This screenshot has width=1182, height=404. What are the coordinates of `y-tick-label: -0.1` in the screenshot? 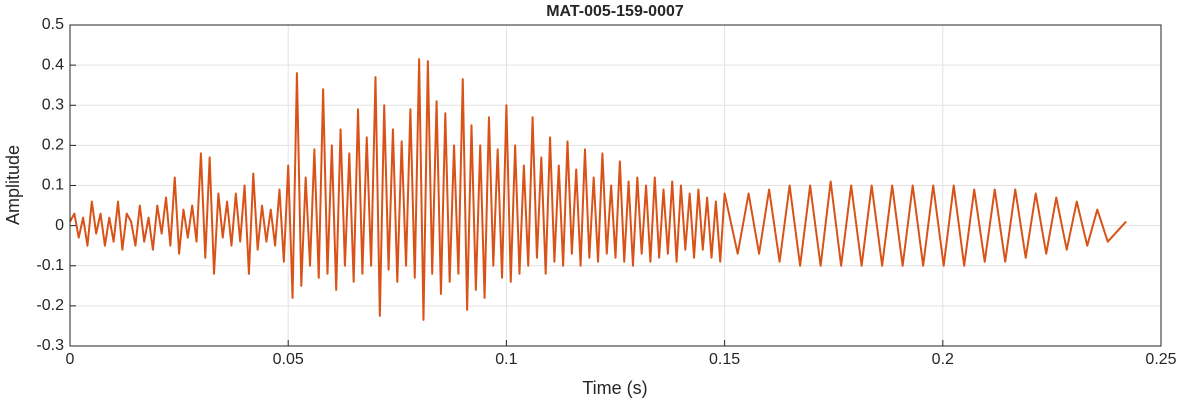 It's located at (50, 265).